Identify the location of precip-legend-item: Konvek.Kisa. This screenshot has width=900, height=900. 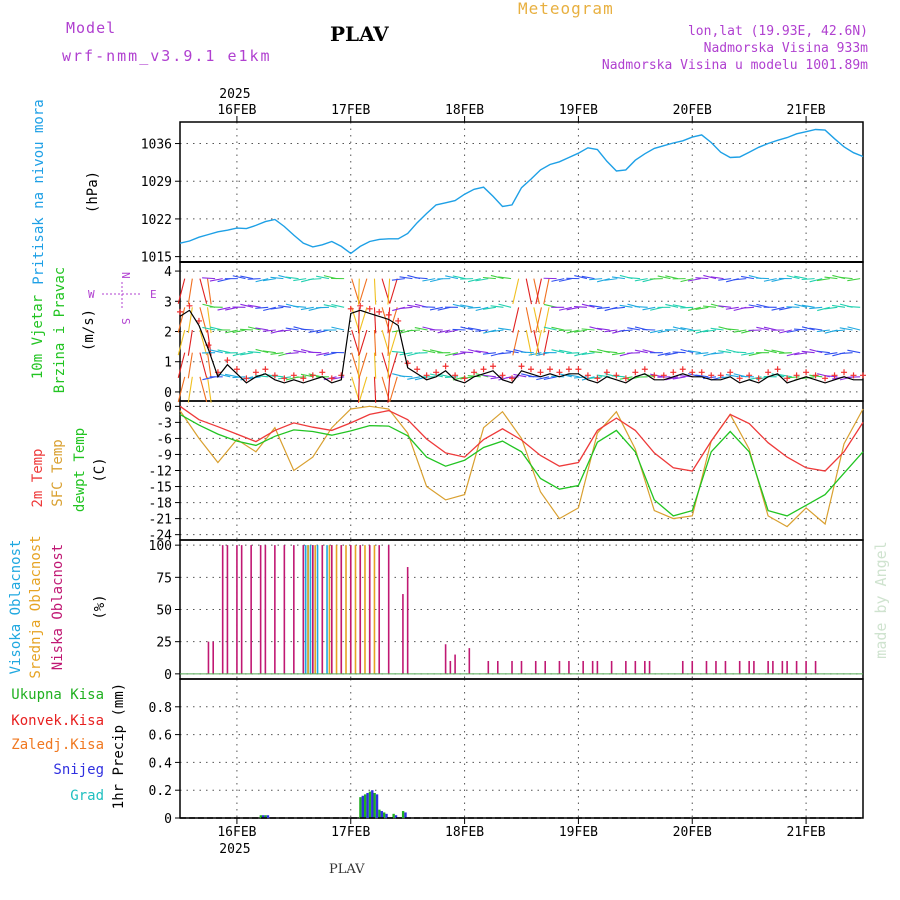
(57, 721).